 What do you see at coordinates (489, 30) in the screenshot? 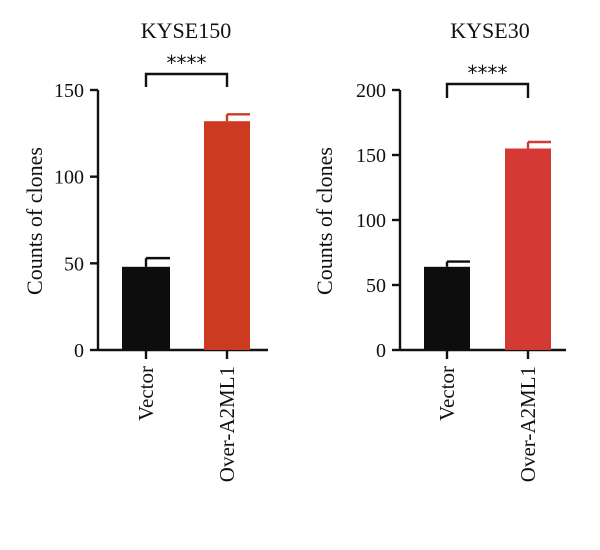
I see `chart-title: KYSE30` at bounding box center [489, 30].